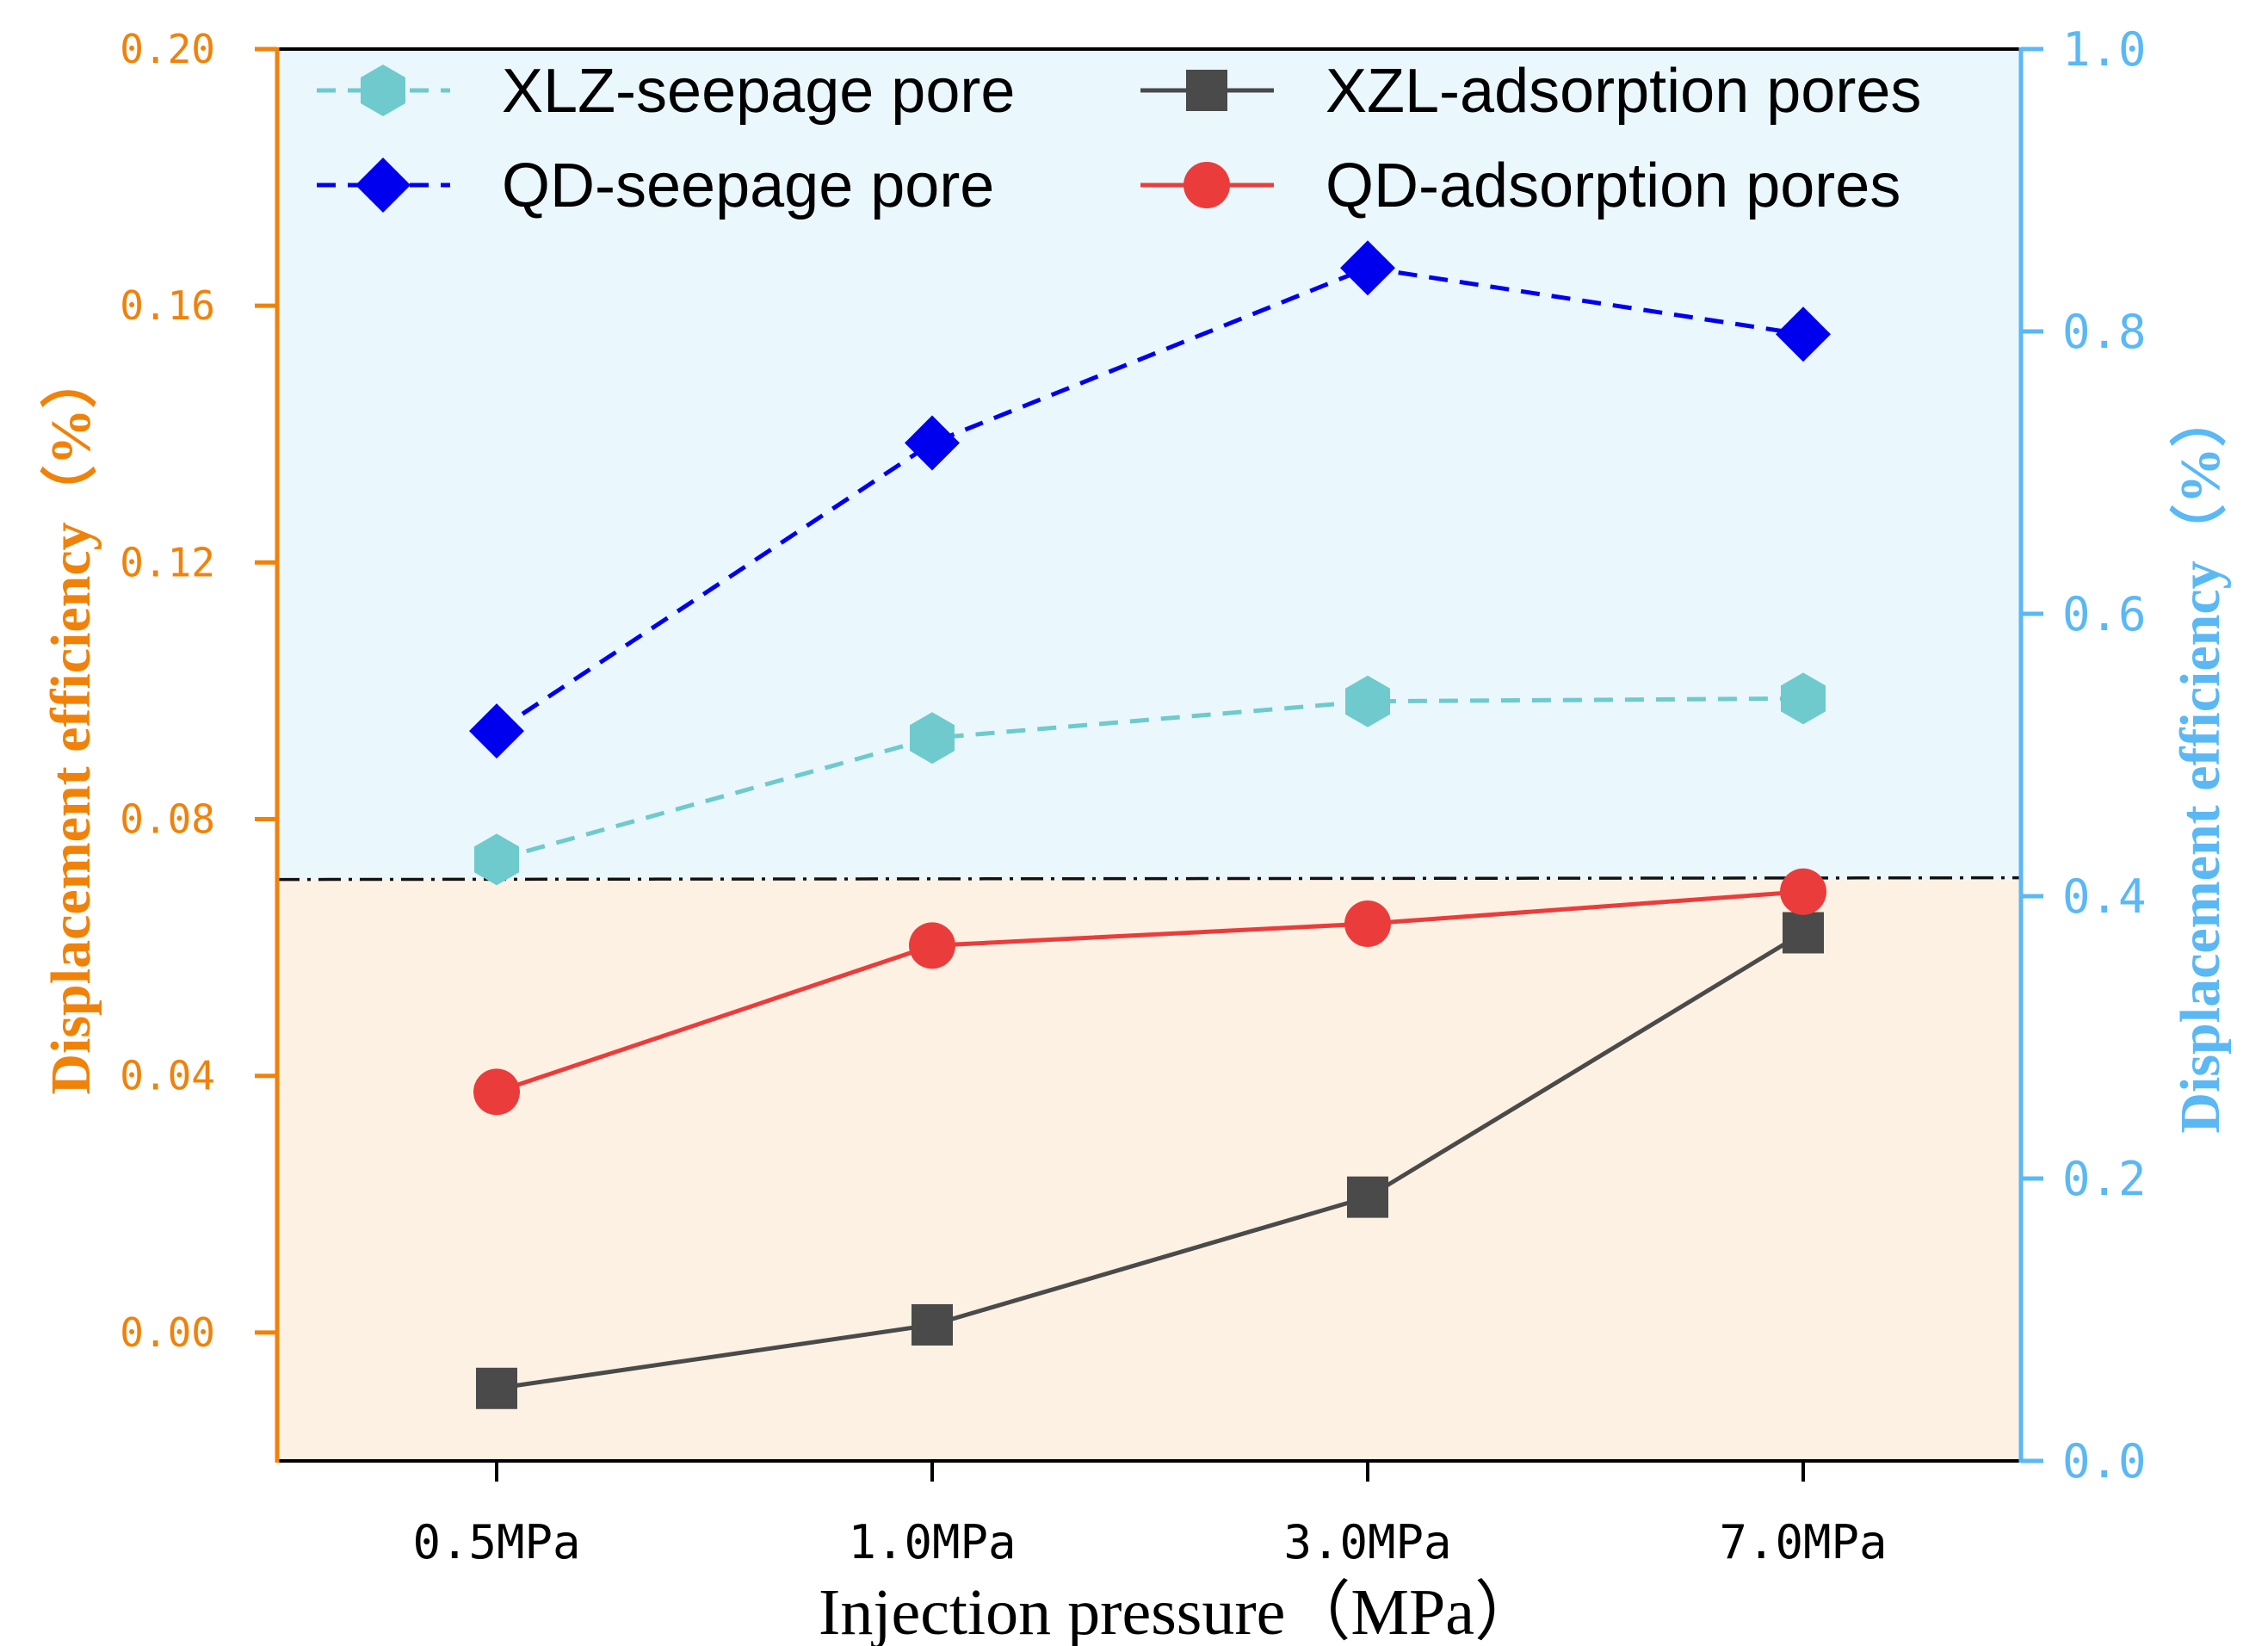 The height and width of the screenshot is (1646, 2268). I want to click on x-tick-label: 7.0MPa, so click(1803, 1542).